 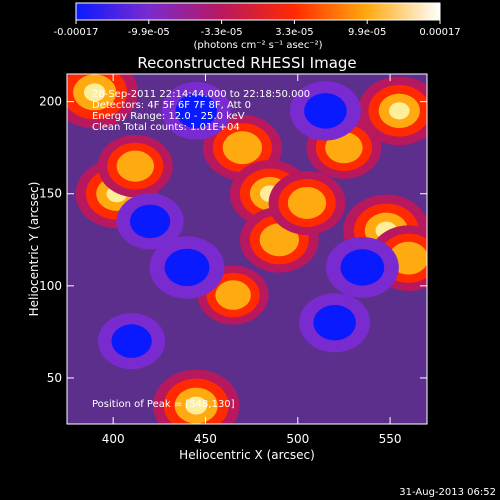 What do you see at coordinates (171, 105) in the screenshot?
I see `annotation-detectors: Detectors: 4F 5F 6F 7F 8F, Att 0` at bounding box center [171, 105].